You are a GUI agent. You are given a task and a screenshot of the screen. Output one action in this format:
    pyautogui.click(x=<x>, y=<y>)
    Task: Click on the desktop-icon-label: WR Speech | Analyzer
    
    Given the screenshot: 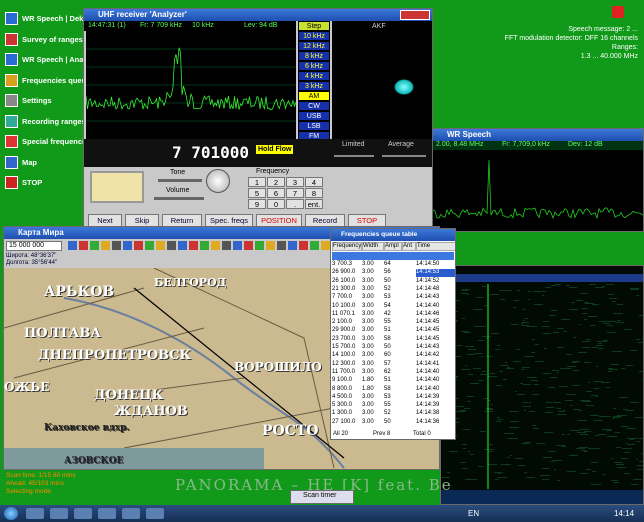 What is the action you would take?
    pyautogui.click(x=61, y=59)
    